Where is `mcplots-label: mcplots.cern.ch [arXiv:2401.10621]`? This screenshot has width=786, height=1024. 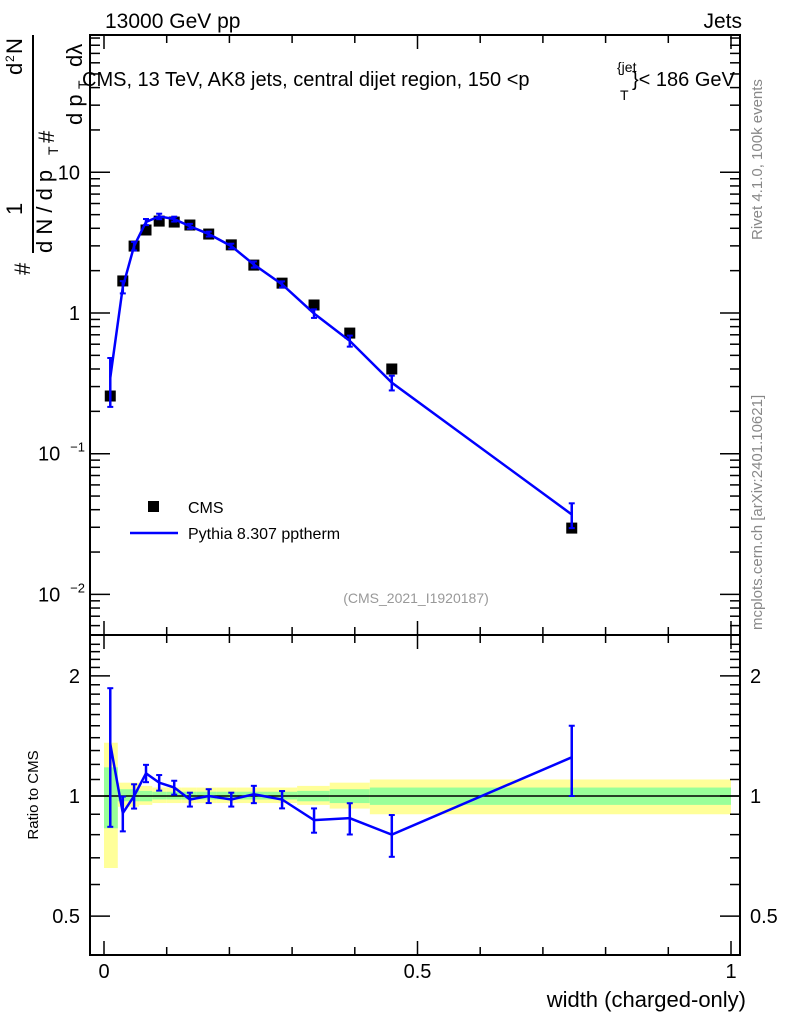
mcplots-label: mcplots.cern.ch [arXiv:2401.10621] is located at coordinates (757, 512).